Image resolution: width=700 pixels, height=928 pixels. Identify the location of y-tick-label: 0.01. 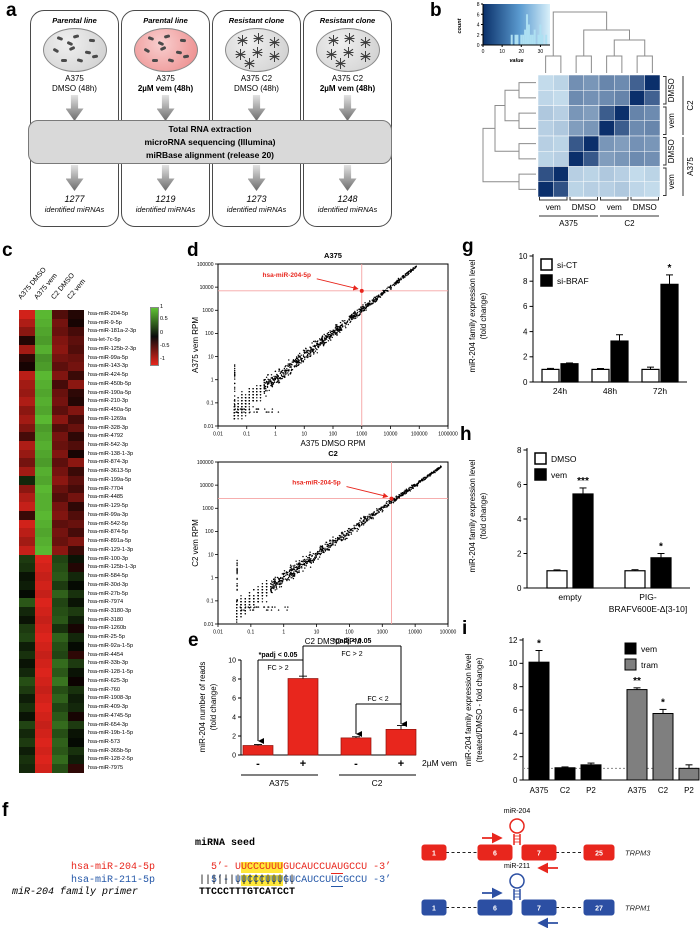
(209, 427).